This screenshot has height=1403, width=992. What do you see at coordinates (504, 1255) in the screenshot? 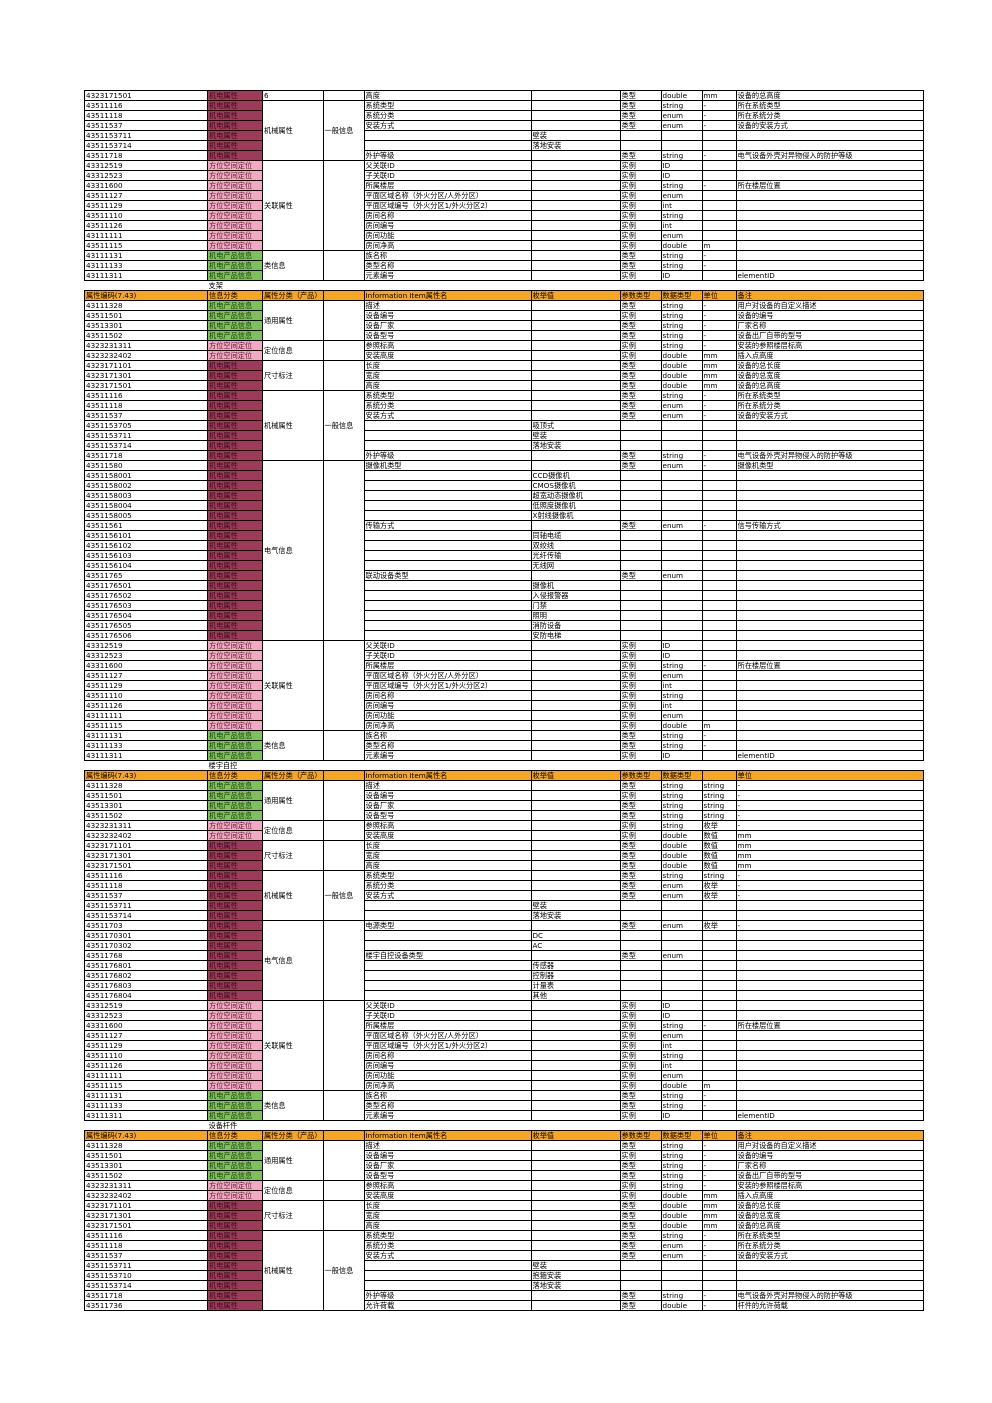
I see `table-row: 43511537 机电属性 安装方式 类型 enum - 设备的安装方式` at bounding box center [504, 1255].